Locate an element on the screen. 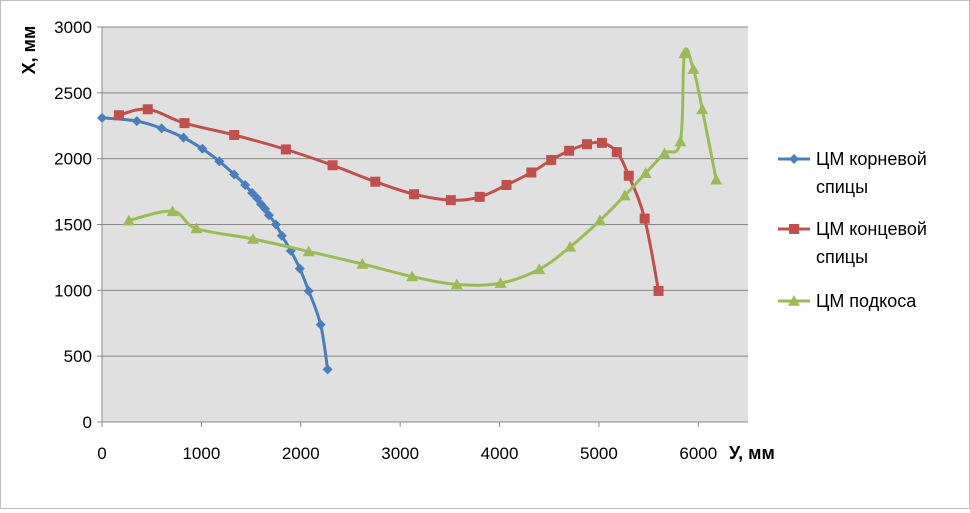 This screenshot has height=513, width=970. y-tick-label: 3000 is located at coordinates (73, 27).